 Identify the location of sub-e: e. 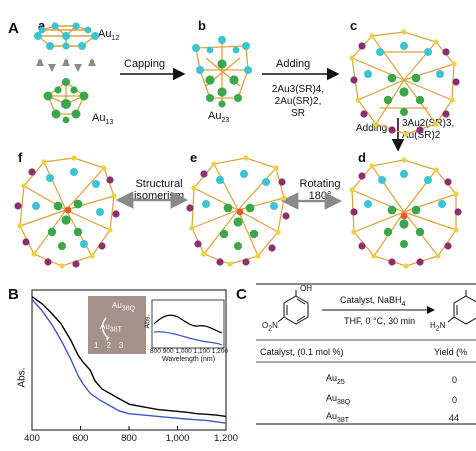
(194, 157).